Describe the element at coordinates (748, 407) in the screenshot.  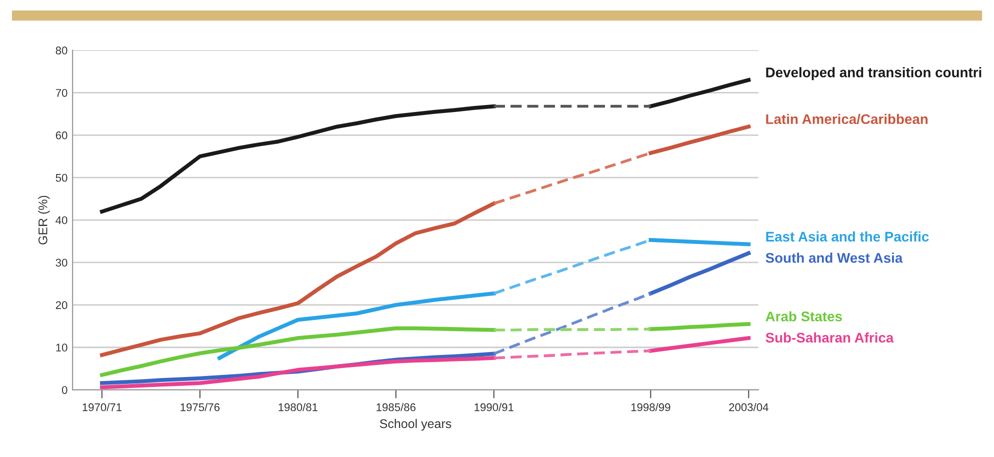
I see `x-tick-label: 2003/04` at that location.